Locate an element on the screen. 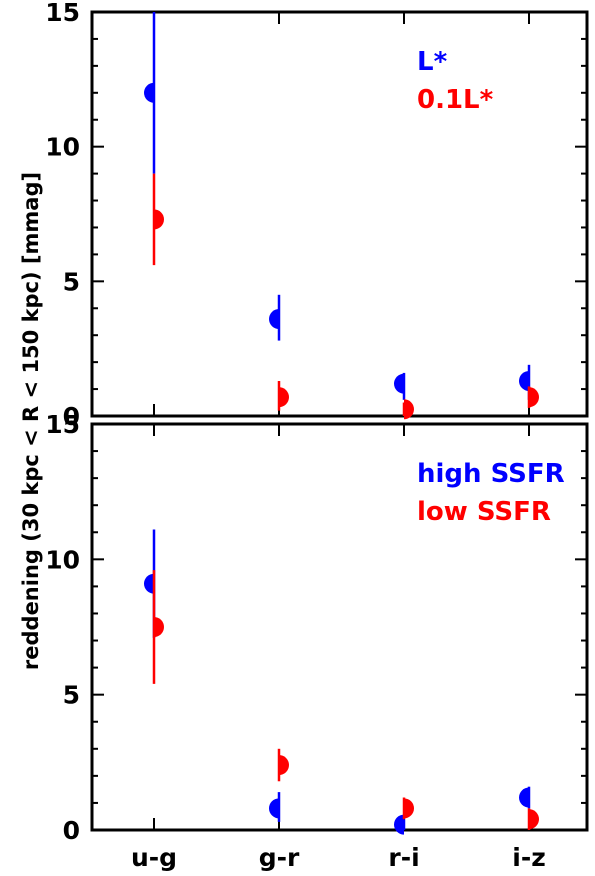 The height and width of the screenshot is (876, 595). legend-entry: low SSFR is located at coordinates (484, 512).